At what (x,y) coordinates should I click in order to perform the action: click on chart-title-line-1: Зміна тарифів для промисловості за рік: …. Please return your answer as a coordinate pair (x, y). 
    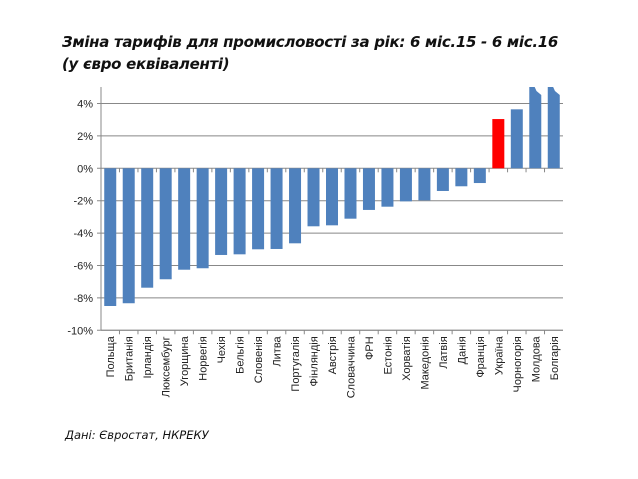
    Looking at the image, I should click on (310, 42).